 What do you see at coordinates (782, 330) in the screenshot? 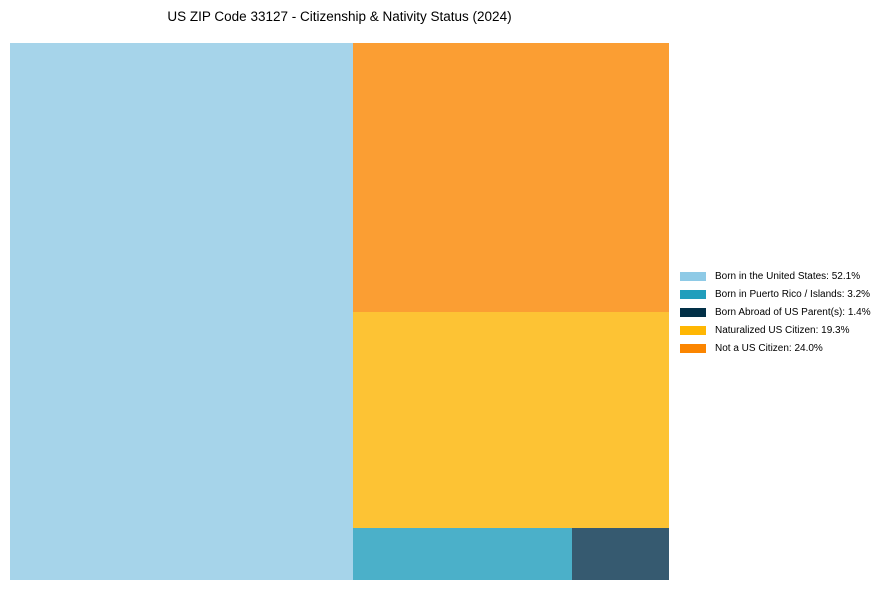
I see `legend-label: Naturalized US Citizen: 19.3%` at bounding box center [782, 330].